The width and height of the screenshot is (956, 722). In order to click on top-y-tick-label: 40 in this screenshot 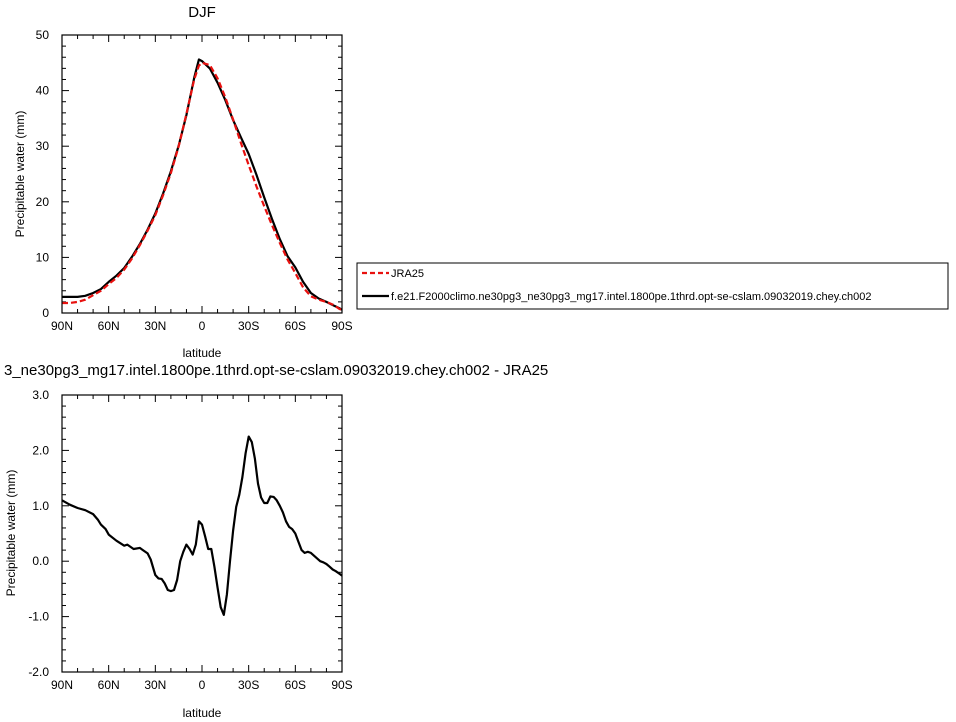, I will do `click(43, 91)`.